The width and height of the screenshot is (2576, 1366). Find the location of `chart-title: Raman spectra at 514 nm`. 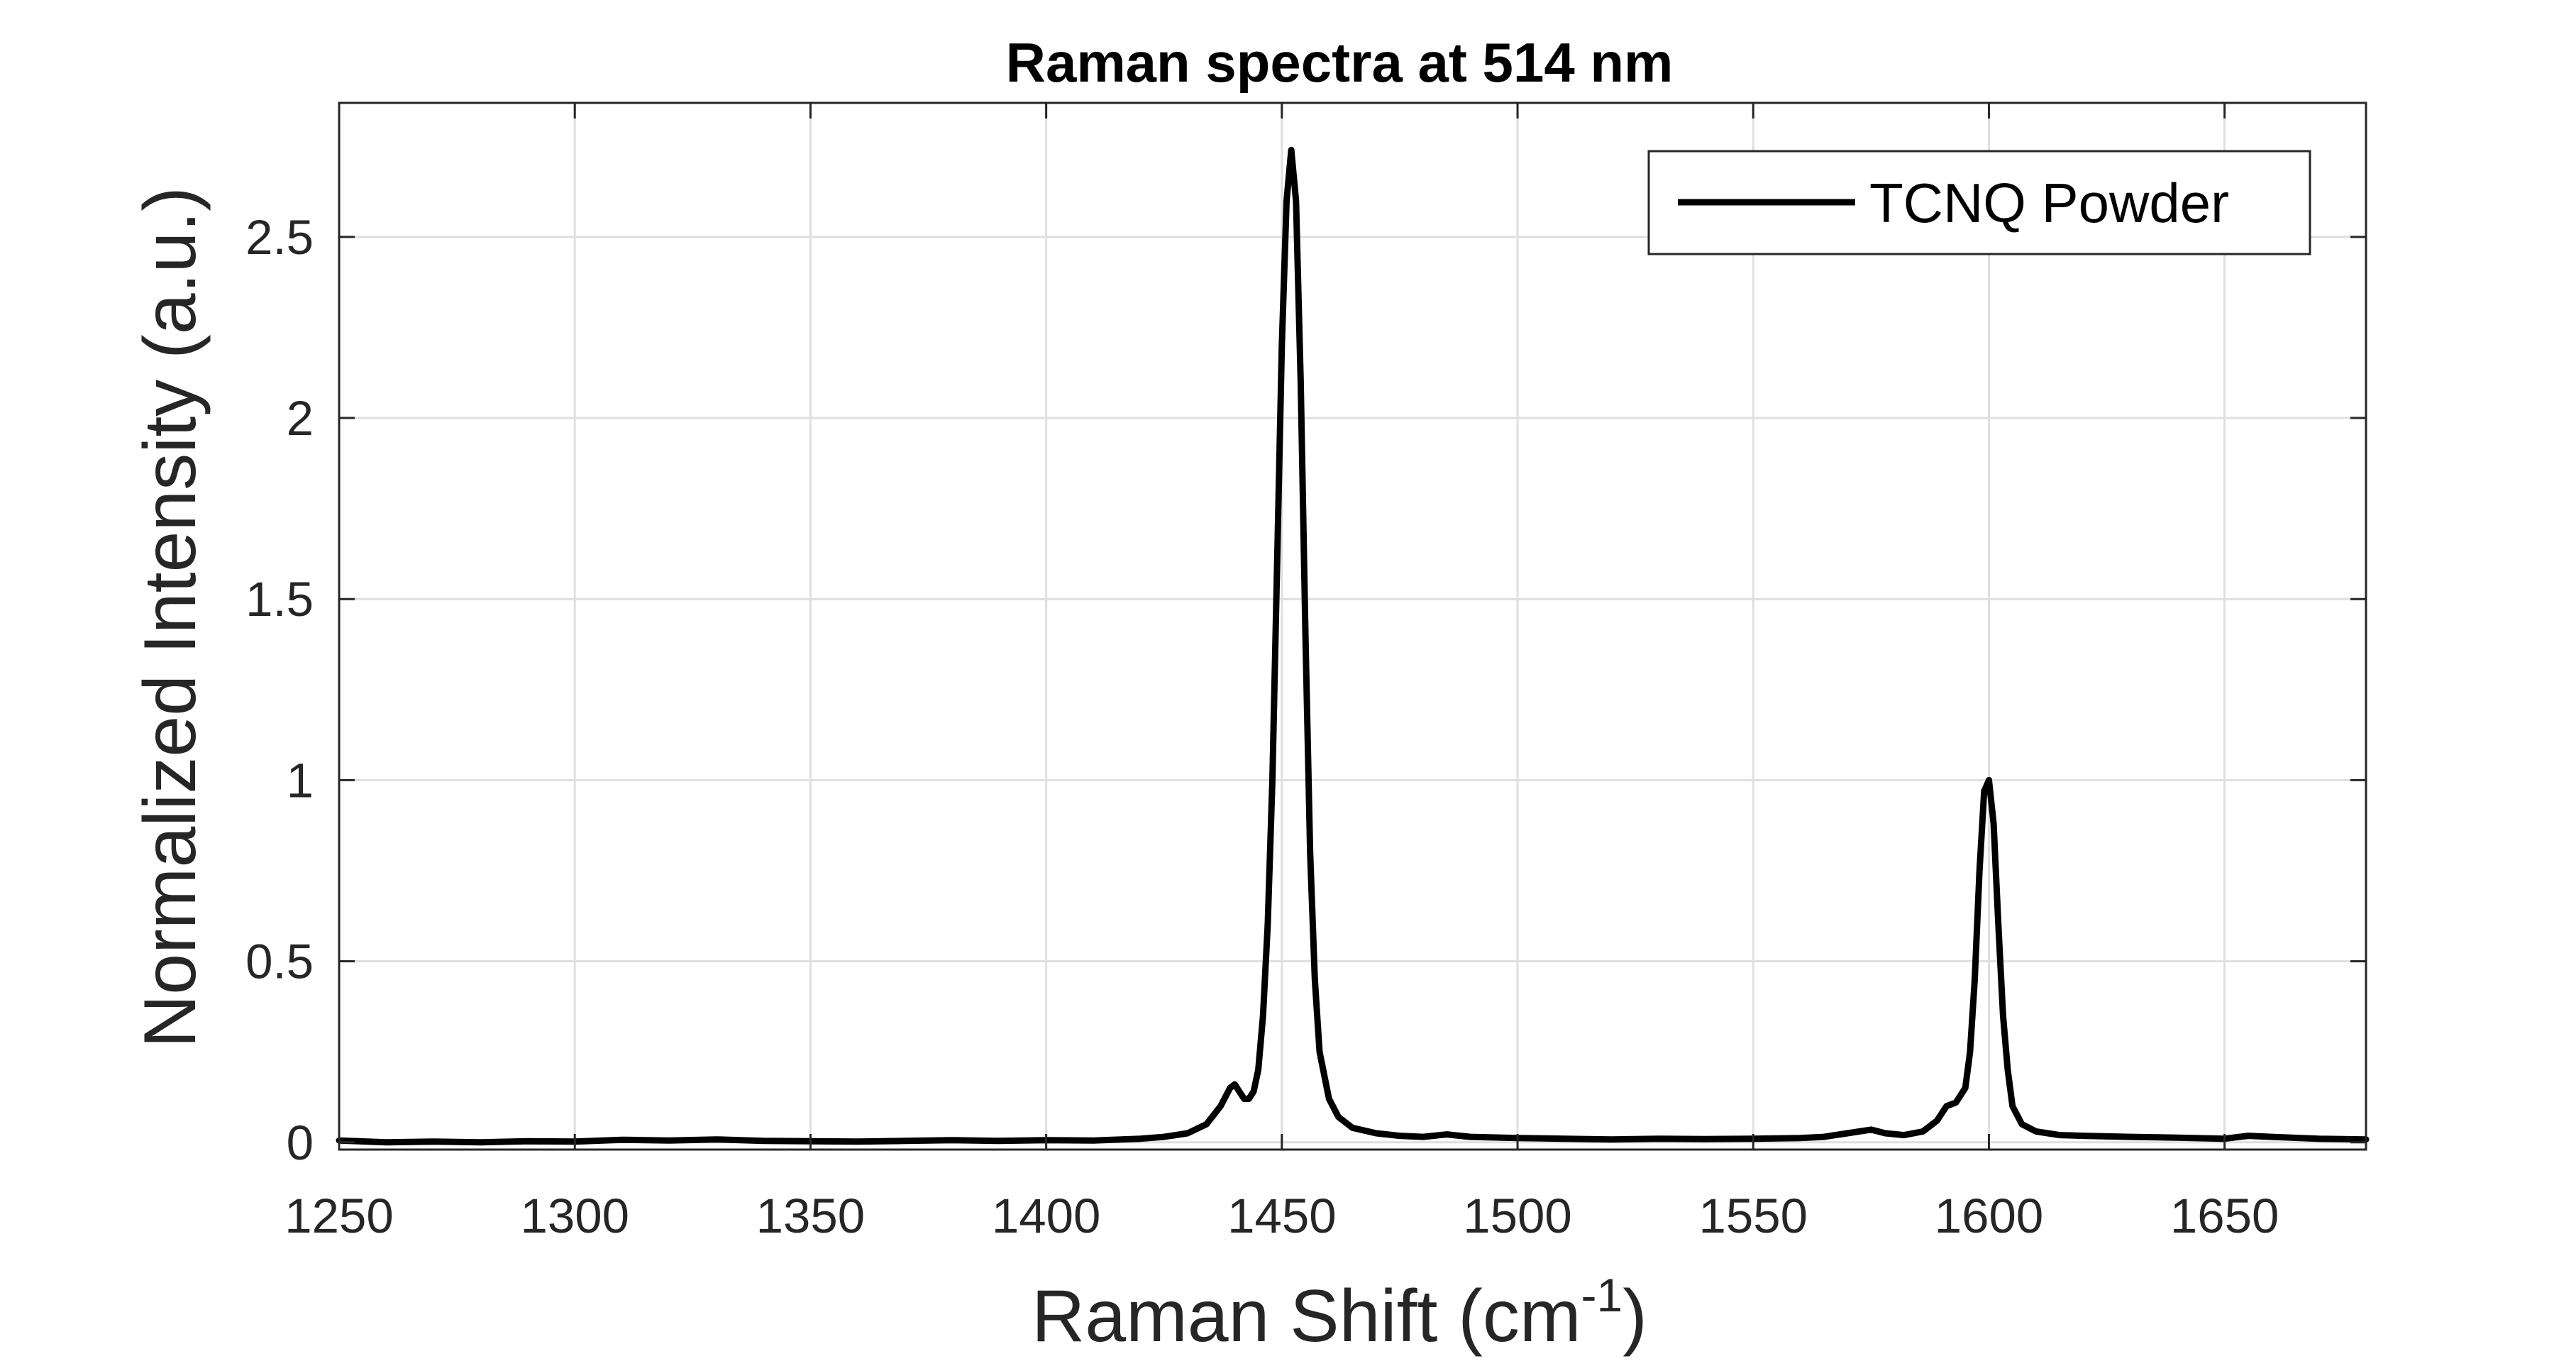

chart-title: Raman spectra at 514 nm is located at coordinates (1340, 63).